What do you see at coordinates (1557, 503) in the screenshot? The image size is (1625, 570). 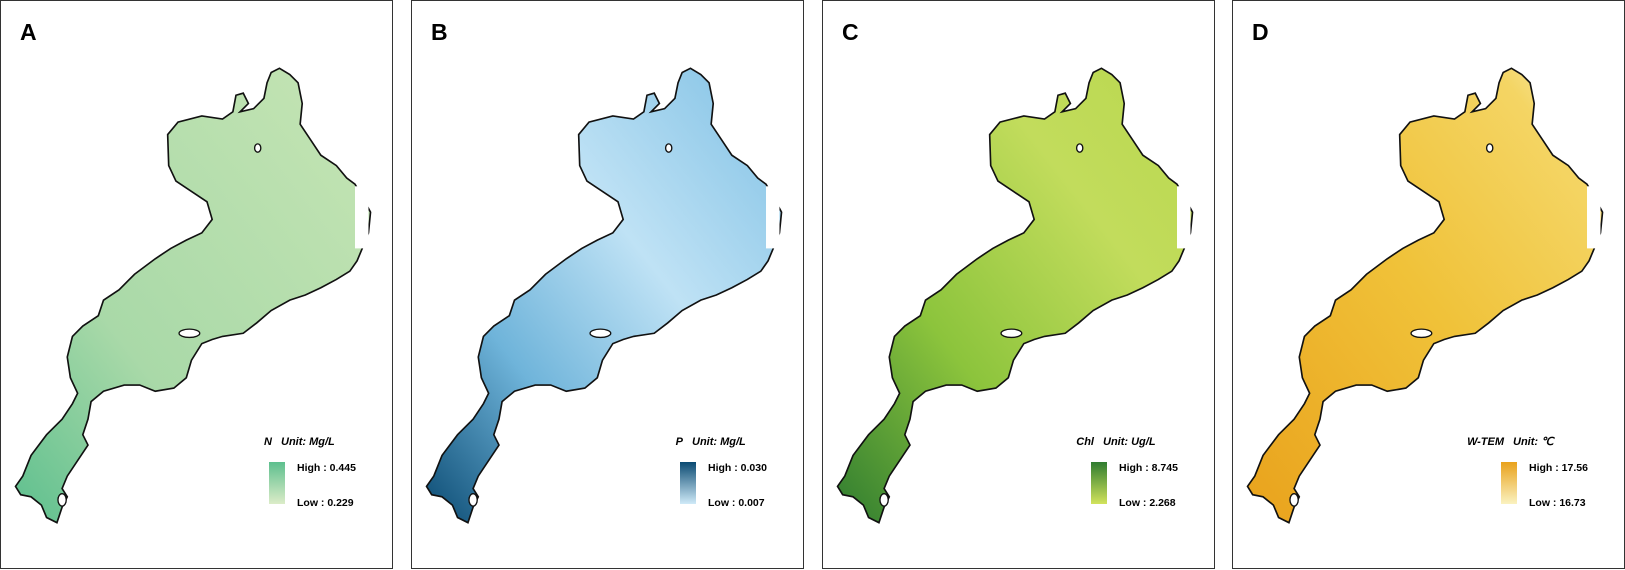 I see `legend-low: Low : 16.73` at bounding box center [1557, 503].